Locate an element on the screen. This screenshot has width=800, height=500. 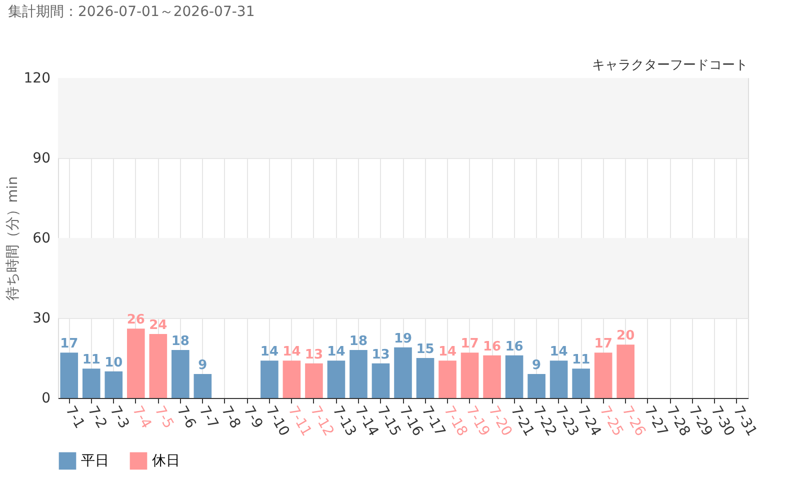
y-tick-label: 30 is located at coordinates (41, 318).